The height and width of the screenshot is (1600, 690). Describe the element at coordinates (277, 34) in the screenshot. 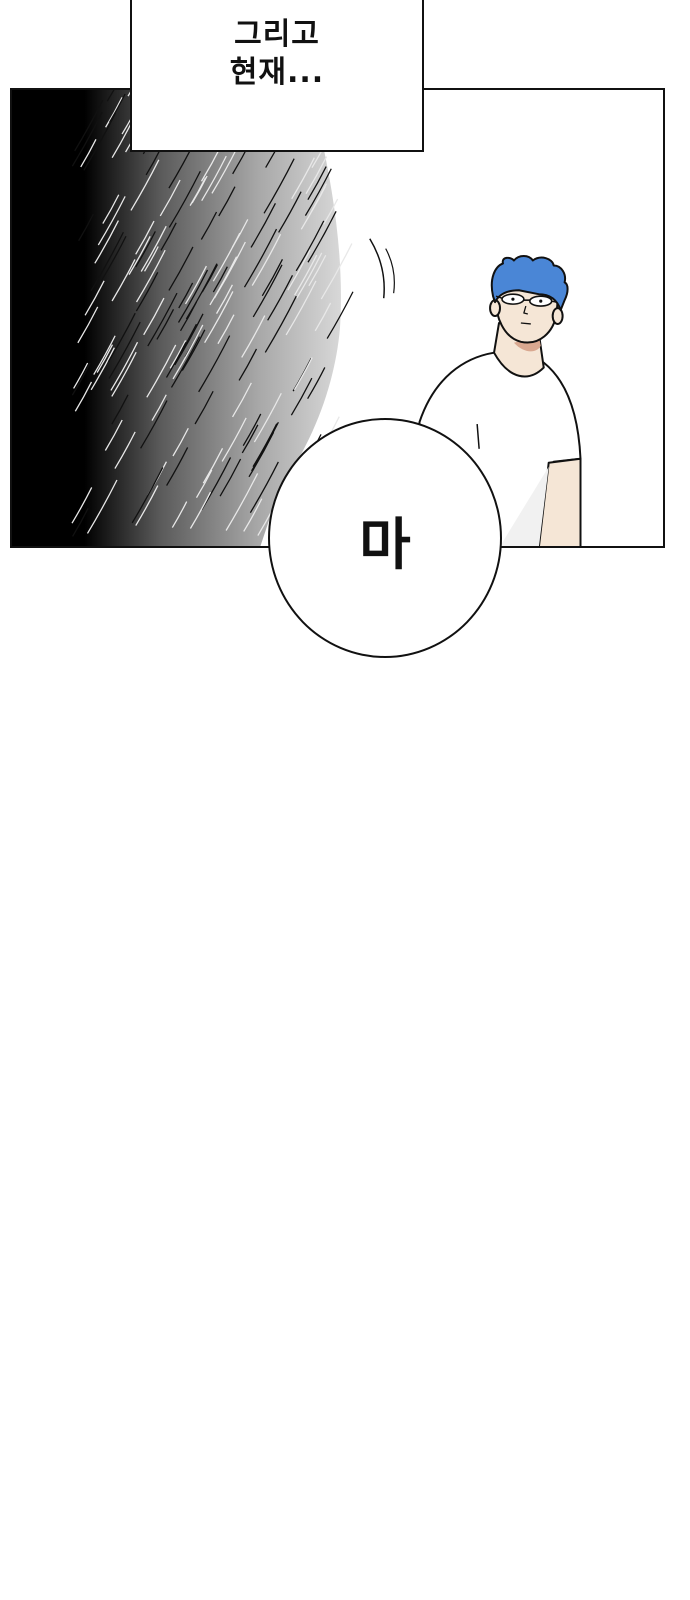

I see `narration-line-1: 그리고` at that location.